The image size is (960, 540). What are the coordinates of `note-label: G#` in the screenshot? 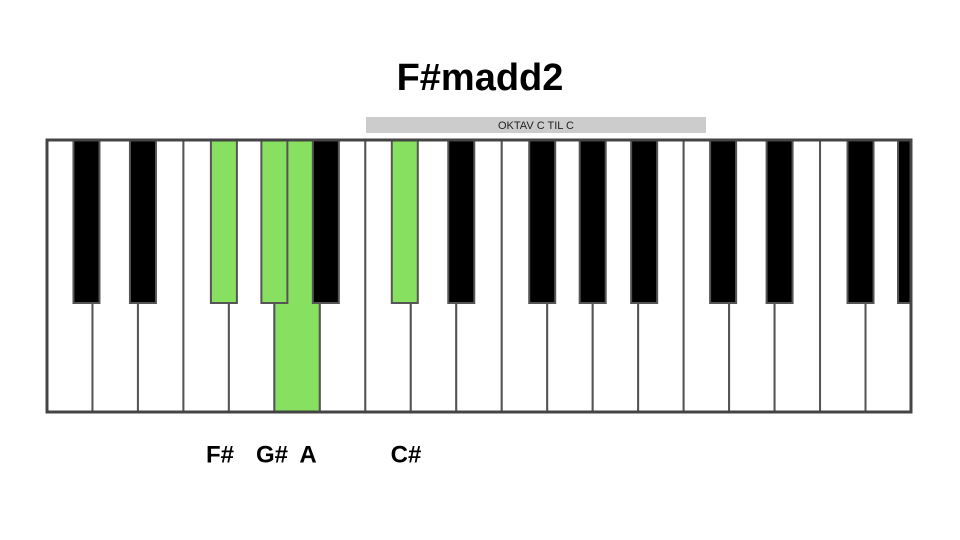 It's located at (272, 454).